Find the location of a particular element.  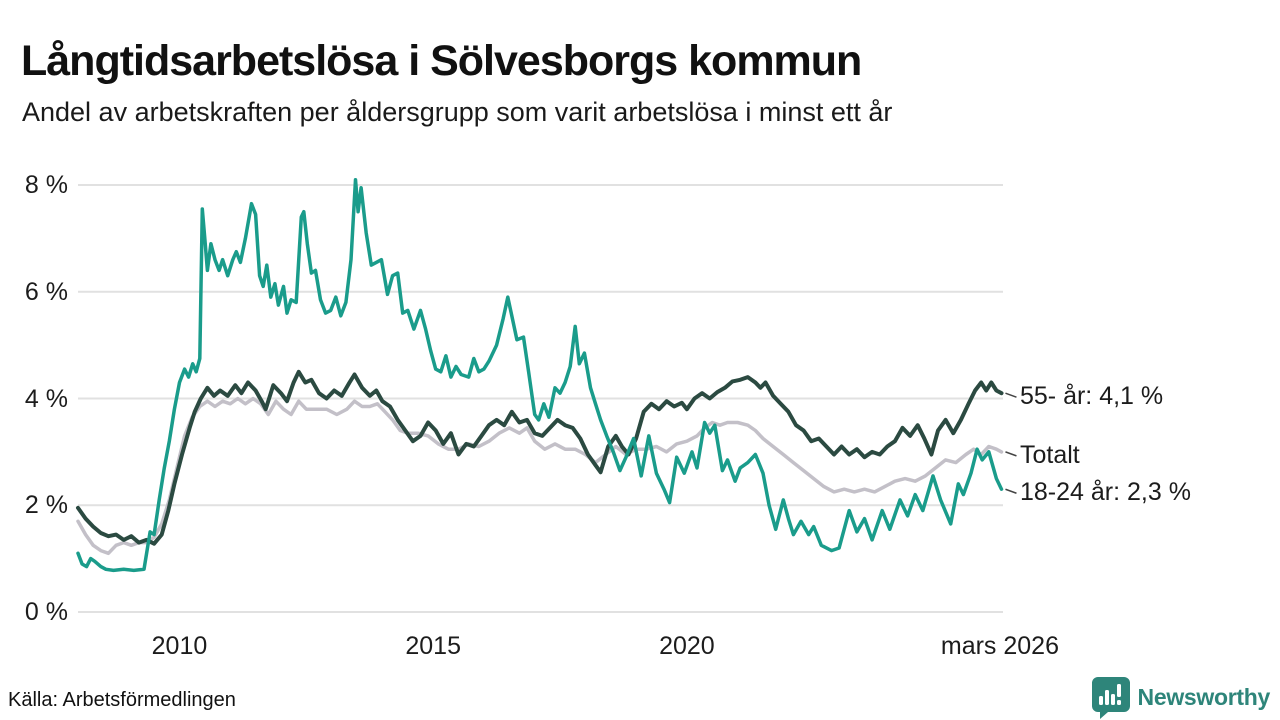

series-label-55: 55- år: 4,1 % is located at coordinates (1092, 396).